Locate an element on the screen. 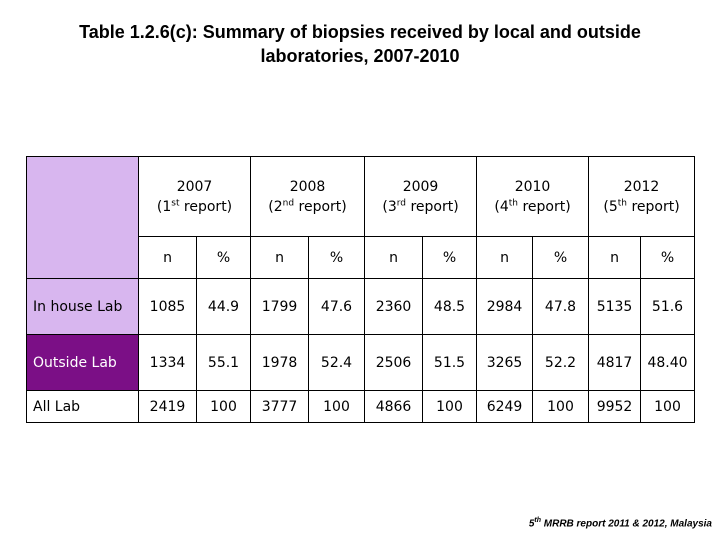 This screenshot has width=720, height=540. year-label: 2009 is located at coordinates (420, 186).